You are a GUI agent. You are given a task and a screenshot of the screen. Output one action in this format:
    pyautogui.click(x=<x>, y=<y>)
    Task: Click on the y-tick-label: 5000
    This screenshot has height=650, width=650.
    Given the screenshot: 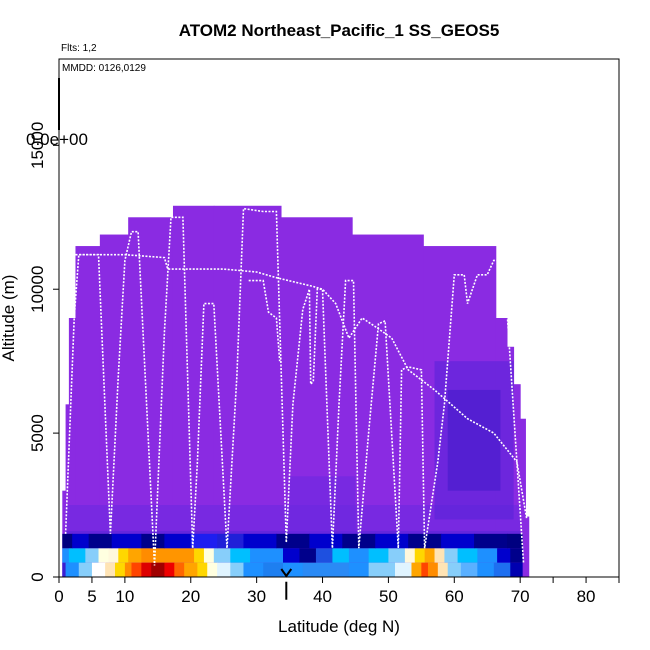 What is the action you would take?
    pyautogui.click(x=37, y=433)
    